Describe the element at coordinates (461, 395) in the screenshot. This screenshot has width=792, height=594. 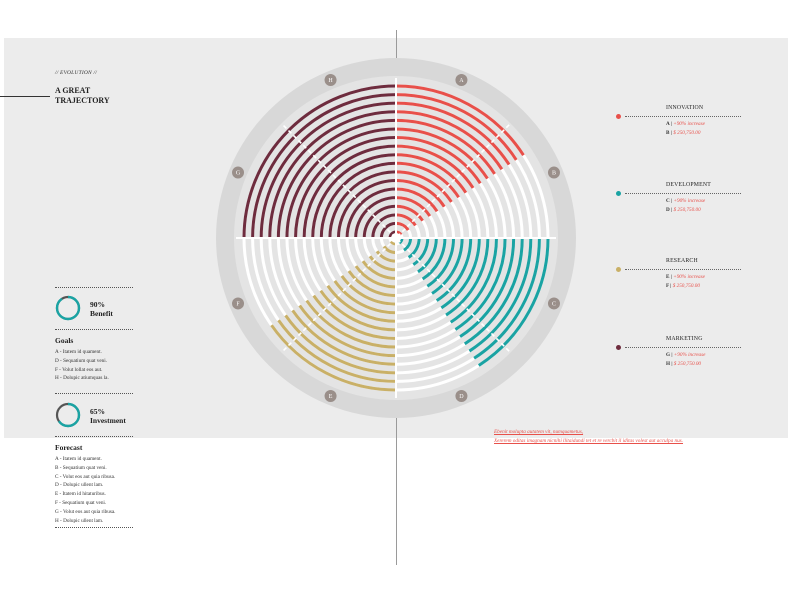
I see `spoke-badge-d` at that location.